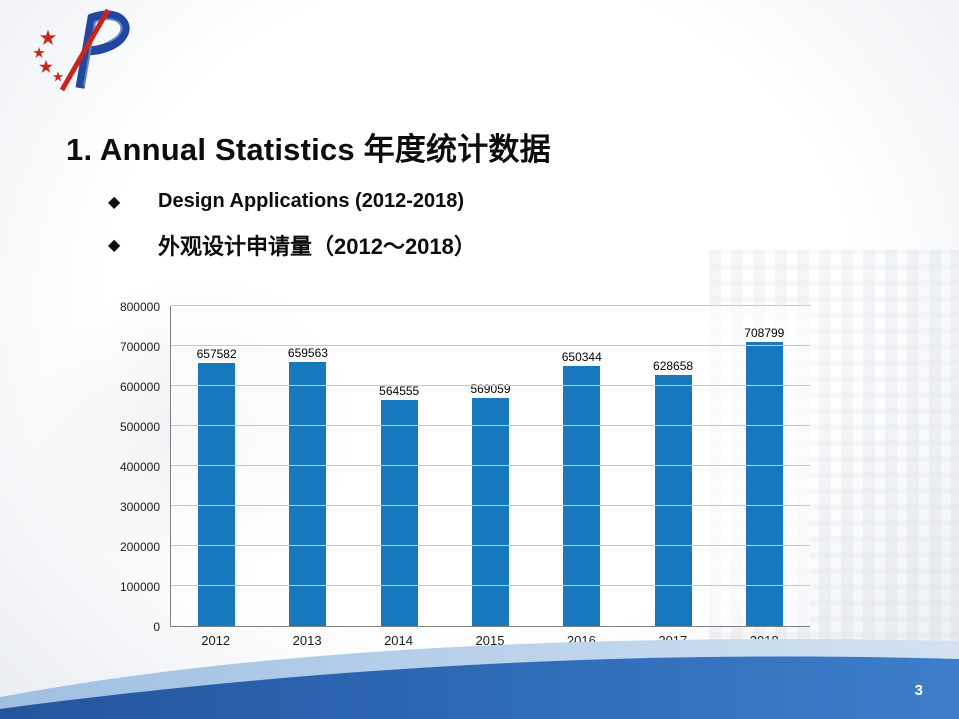  What do you see at coordinates (918, 690) in the screenshot?
I see `page-number: 3` at bounding box center [918, 690].